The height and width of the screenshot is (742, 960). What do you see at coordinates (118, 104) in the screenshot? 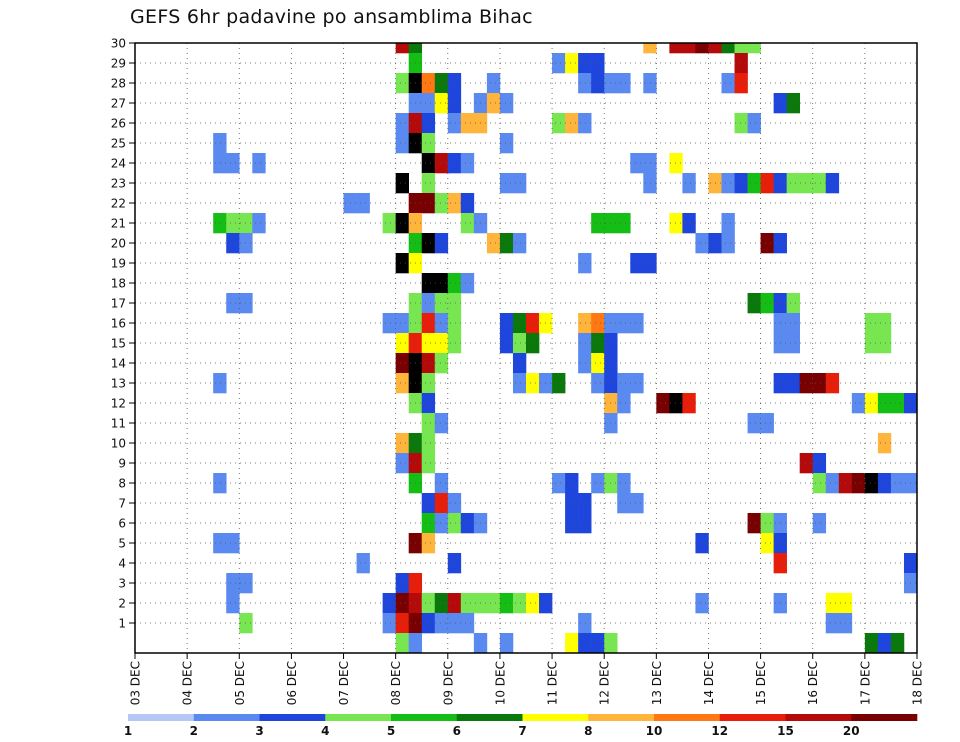
I see `y-tick-label: 27` at bounding box center [118, 104].